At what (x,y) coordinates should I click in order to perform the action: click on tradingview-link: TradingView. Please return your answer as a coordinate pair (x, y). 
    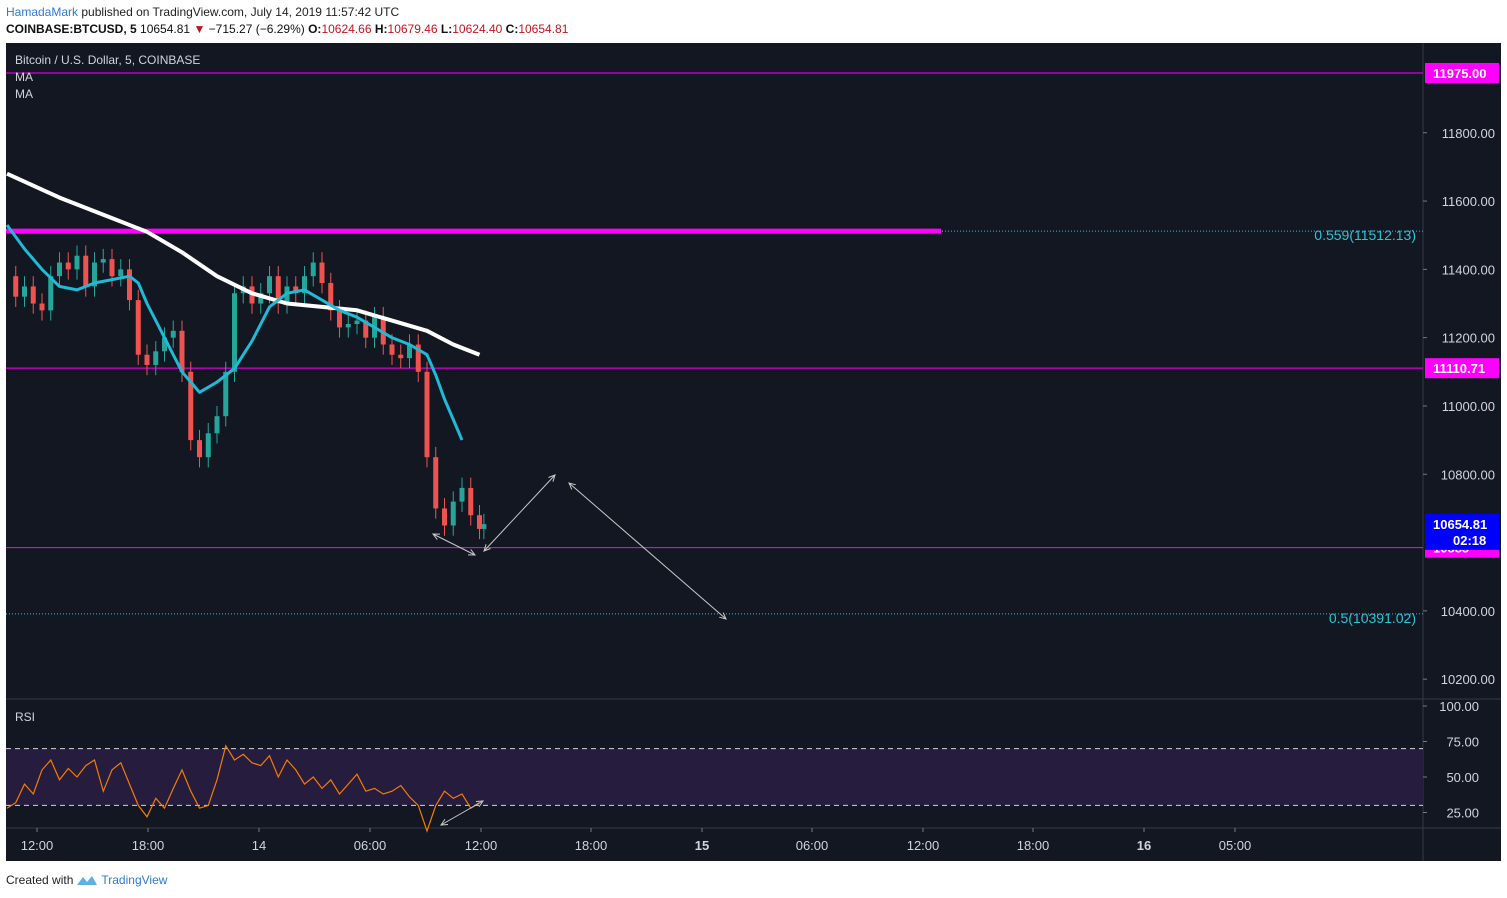
    Looking at the image, I should click on (134, 880).